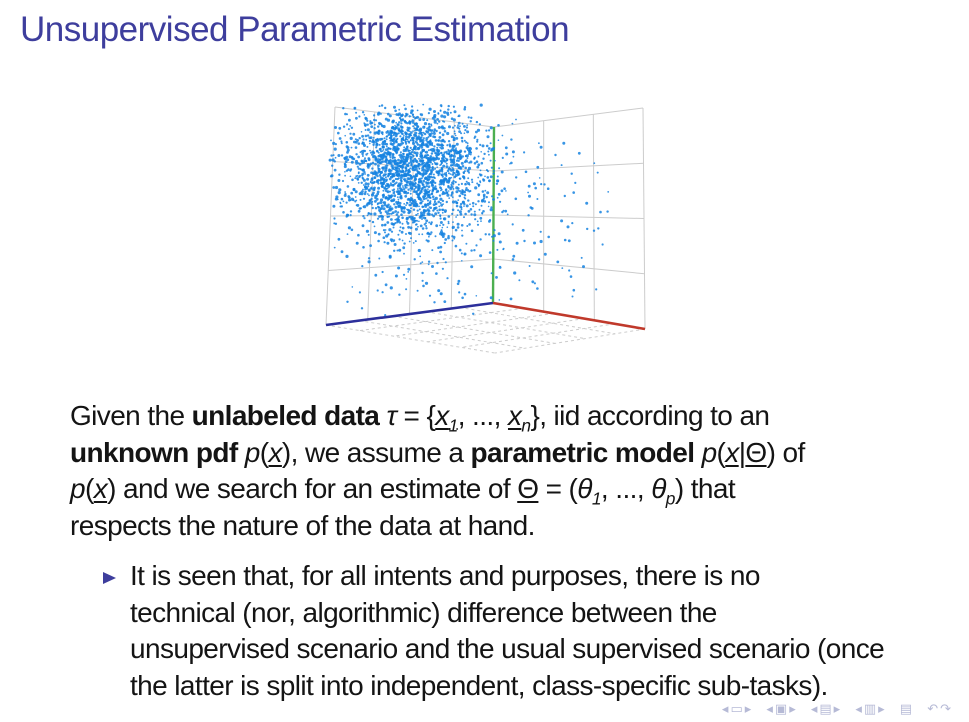 This screenshot has height=722, width=969. I want to click on slide-title: Unsupervised Parametric Estimation, so click(295, 29).